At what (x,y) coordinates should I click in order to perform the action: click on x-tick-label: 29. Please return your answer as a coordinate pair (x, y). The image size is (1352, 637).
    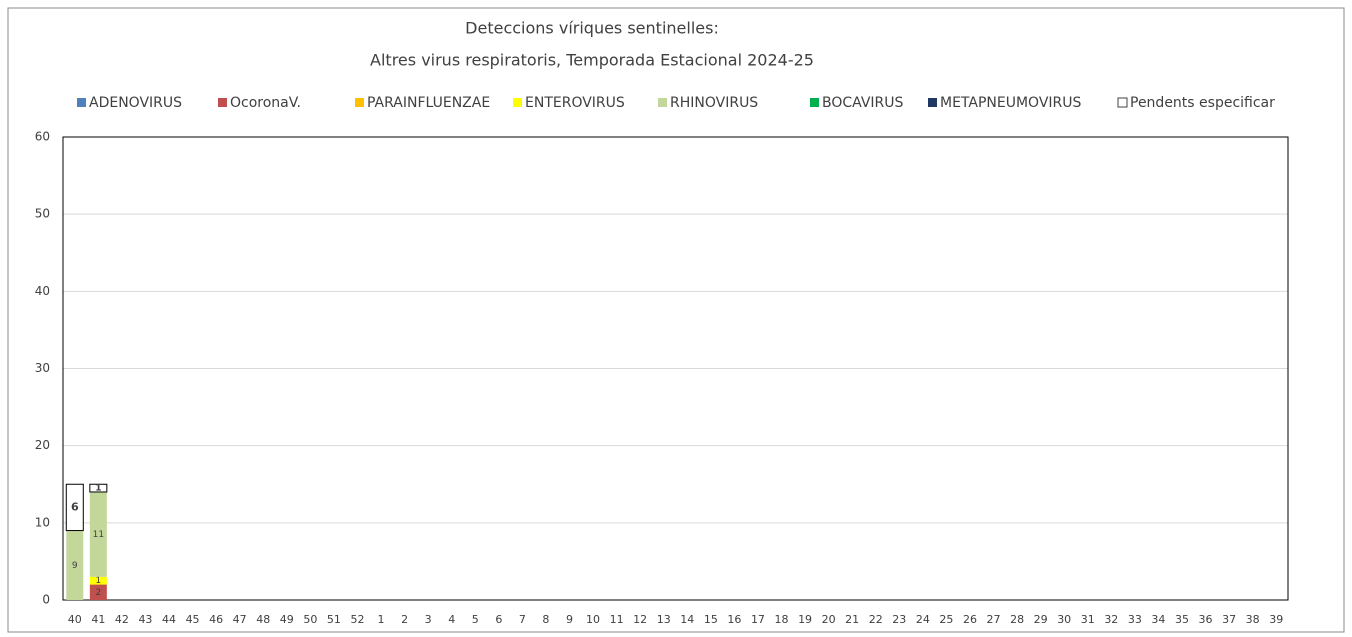
    Looking at the image, I should click on (1041, 619).